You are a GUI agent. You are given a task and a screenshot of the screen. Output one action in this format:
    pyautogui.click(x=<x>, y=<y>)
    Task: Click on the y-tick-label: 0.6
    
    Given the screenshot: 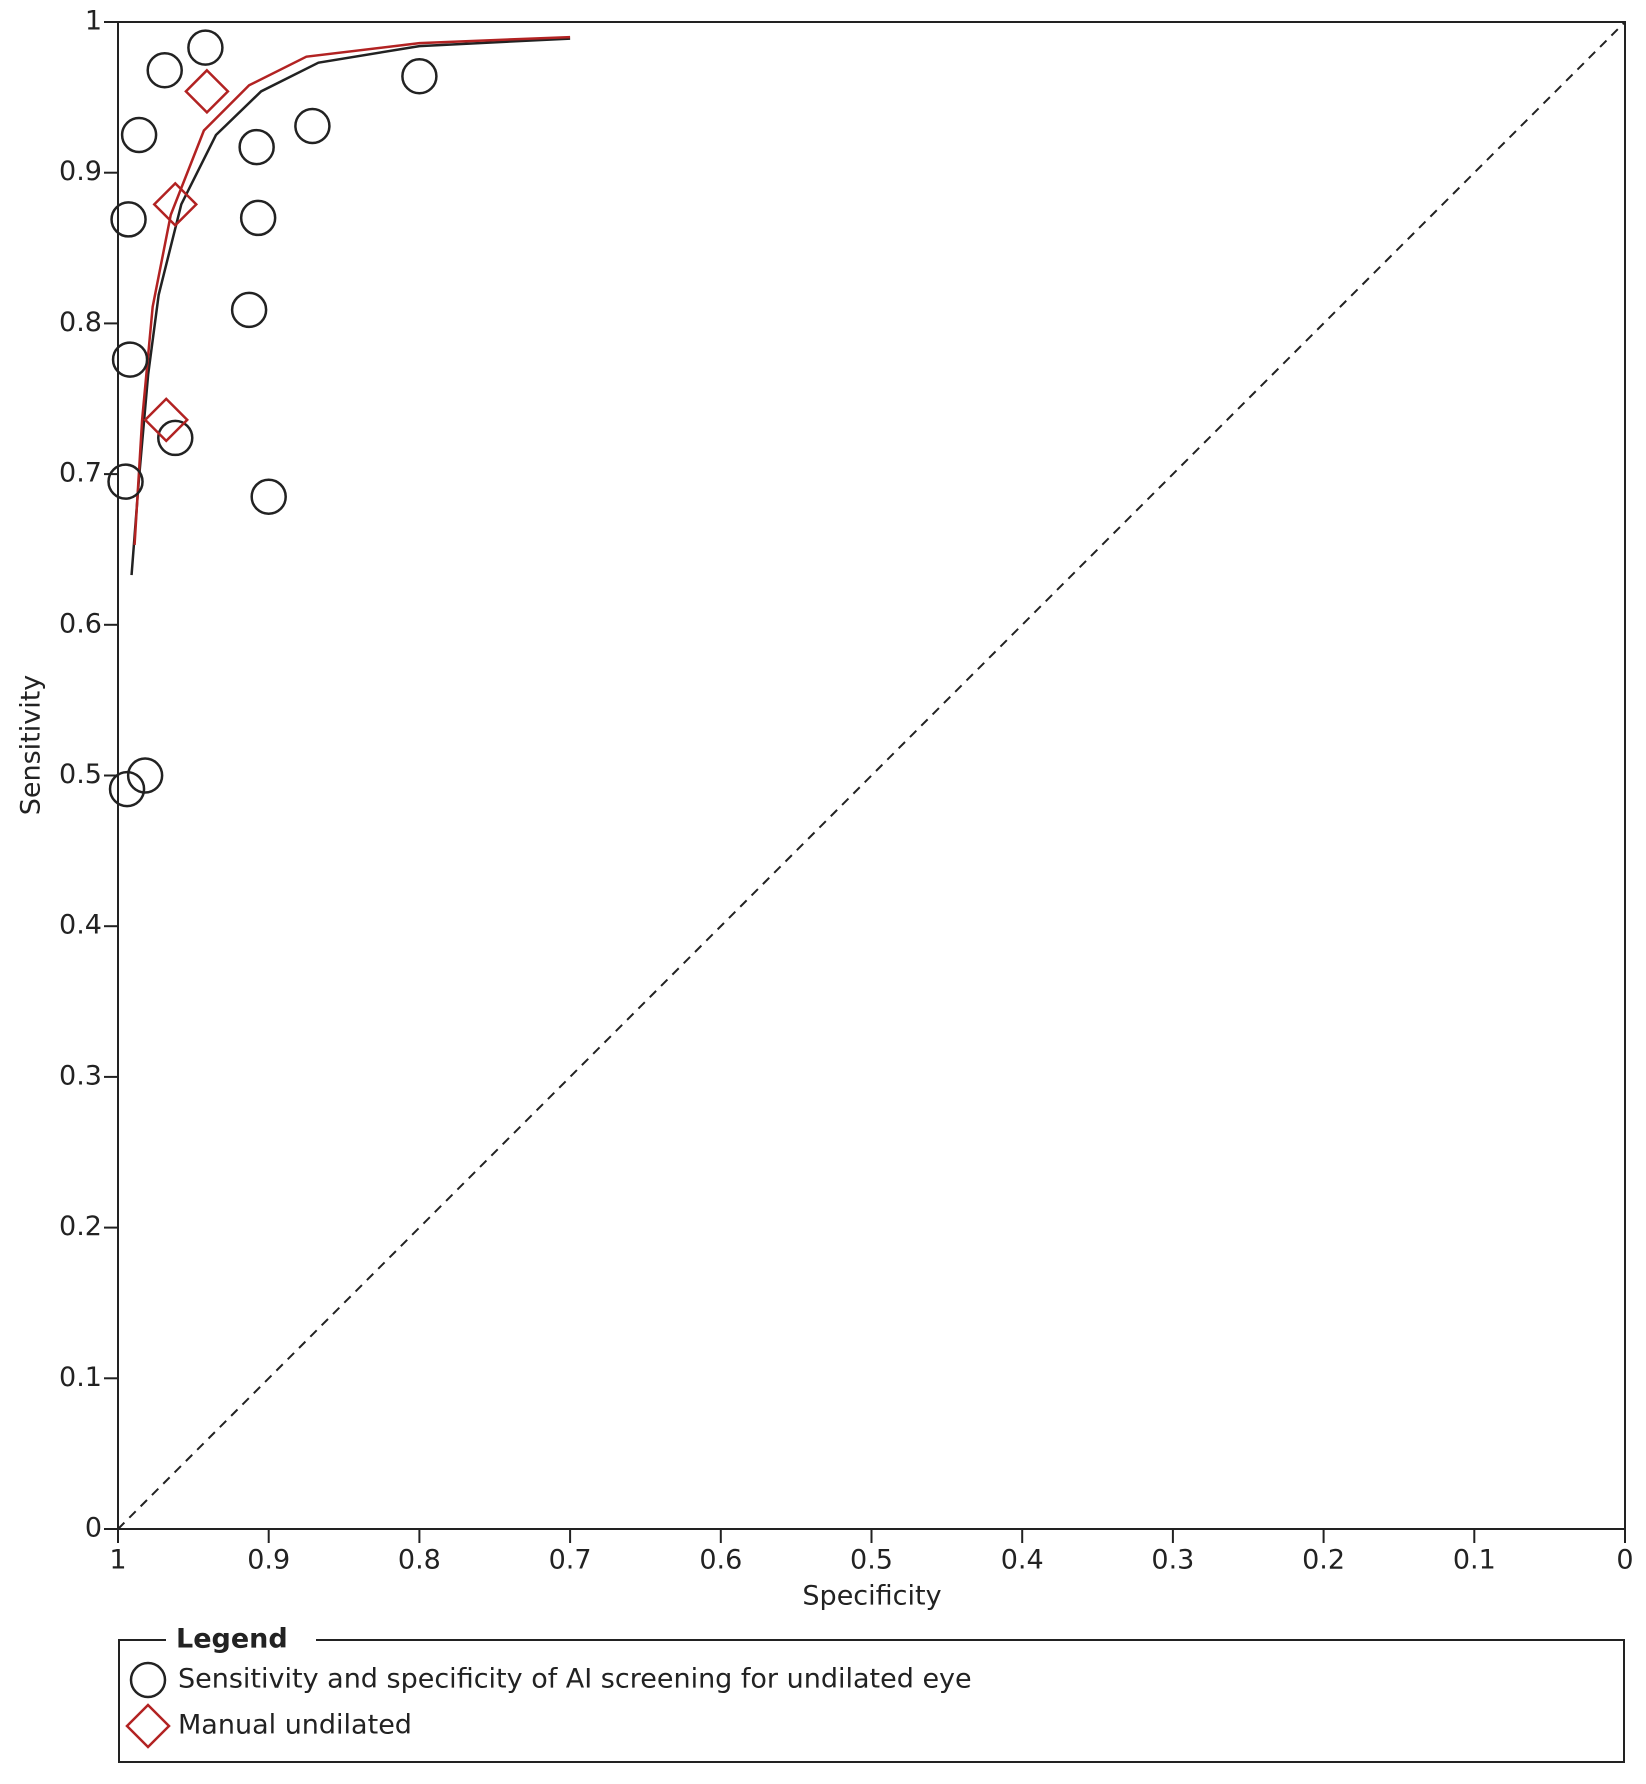 What is the action you would take?
    pyautogui.click(x=80, y=623)
    